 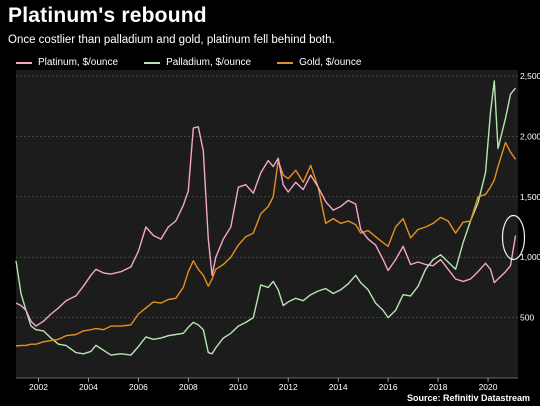 I want to click on legend-swatch-gold, so click(x=285, y=62).